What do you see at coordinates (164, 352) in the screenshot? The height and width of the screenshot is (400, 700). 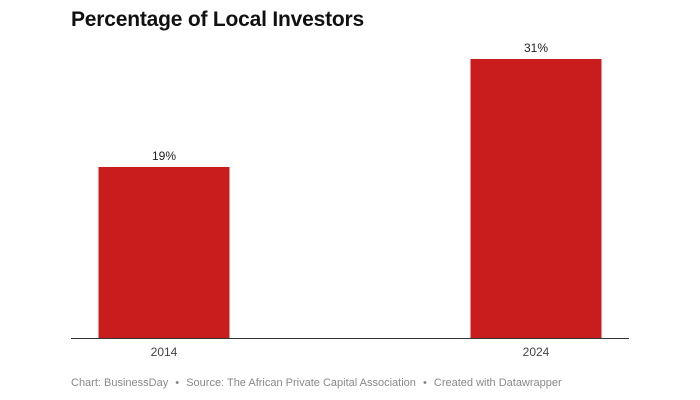 I see `x-tick-label-2014: 2014` at bounding box center [164, 352].